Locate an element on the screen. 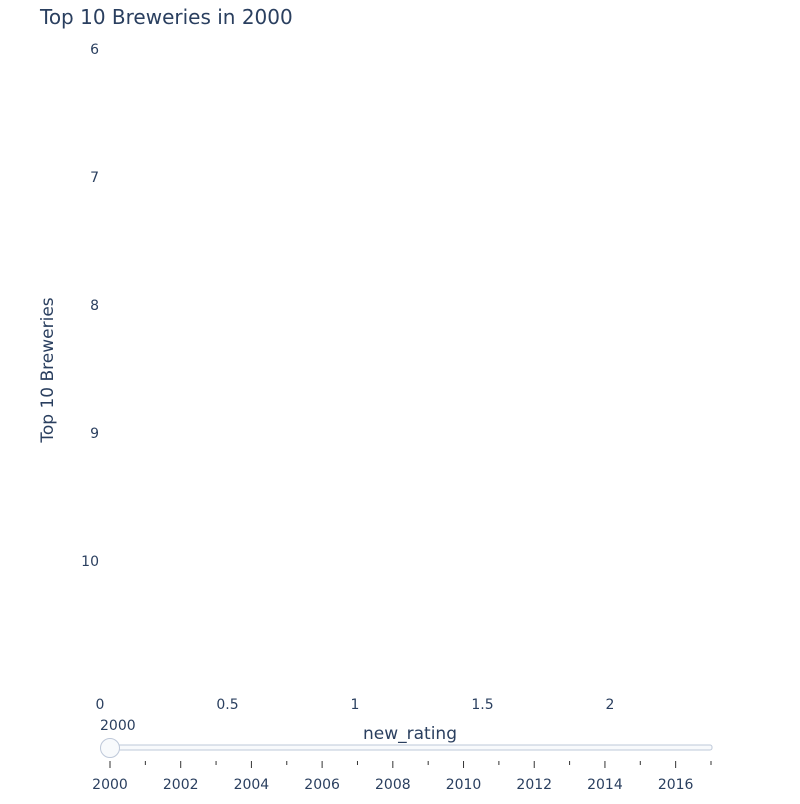 The height and width of the screenshot is (804, 800). chart-title: Top 10 Breweries in 2000 is located at coordinates (166, 17).